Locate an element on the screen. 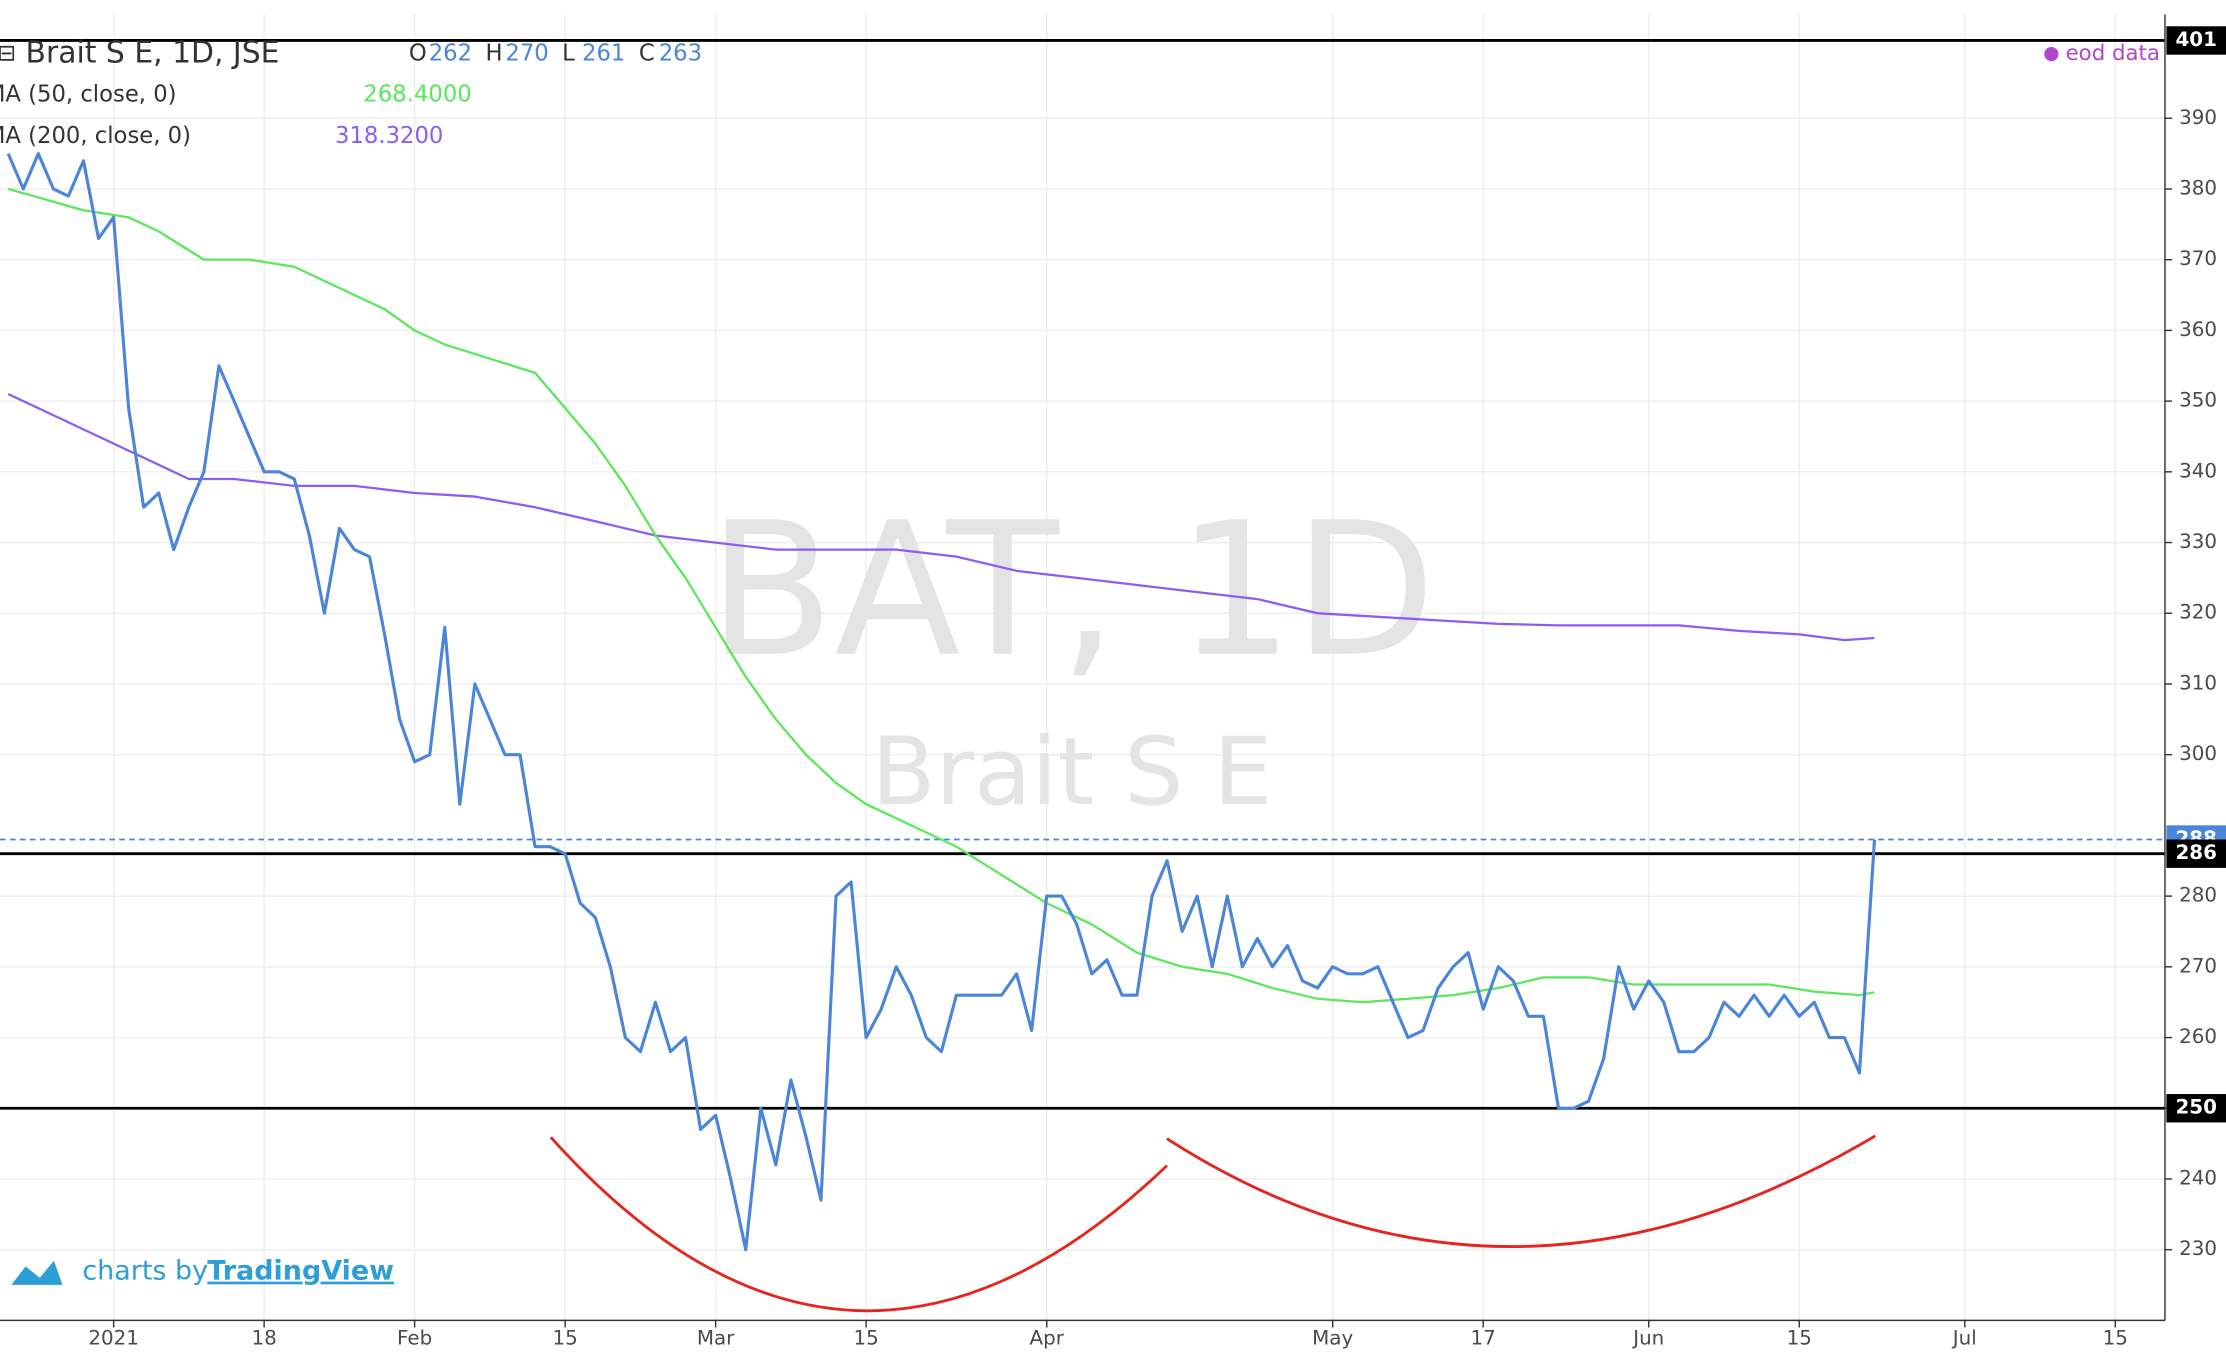 Image resolution: width=2226 pixels, height=1356 pixels. source: eod data is located at coordinates (2113, 53).